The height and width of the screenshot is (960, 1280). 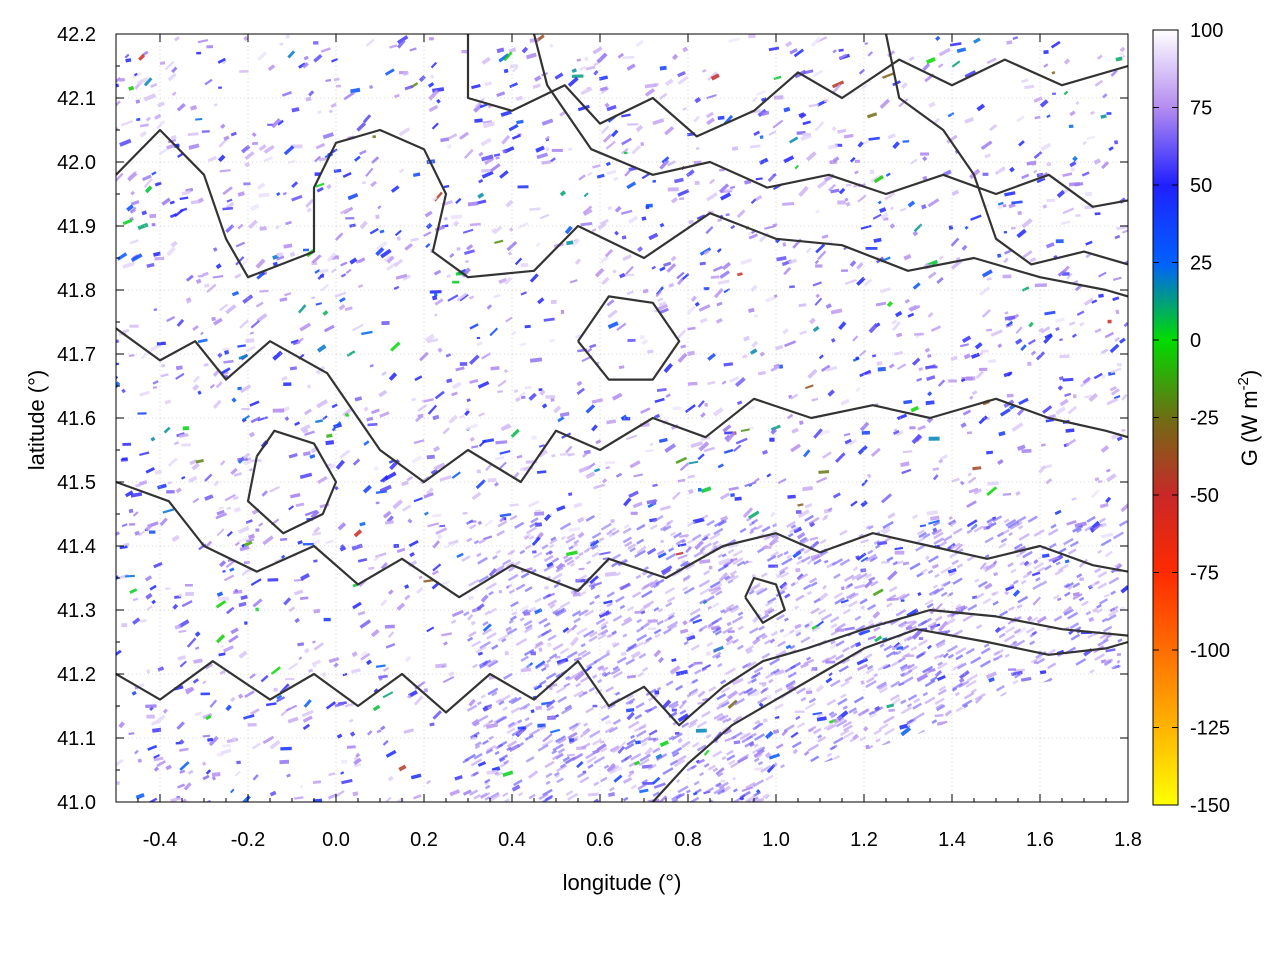 What do you see at coordinates (864, 840) in the screenshot?
I see `x-tick-label: 1.2` at bounding box center [864, 840].